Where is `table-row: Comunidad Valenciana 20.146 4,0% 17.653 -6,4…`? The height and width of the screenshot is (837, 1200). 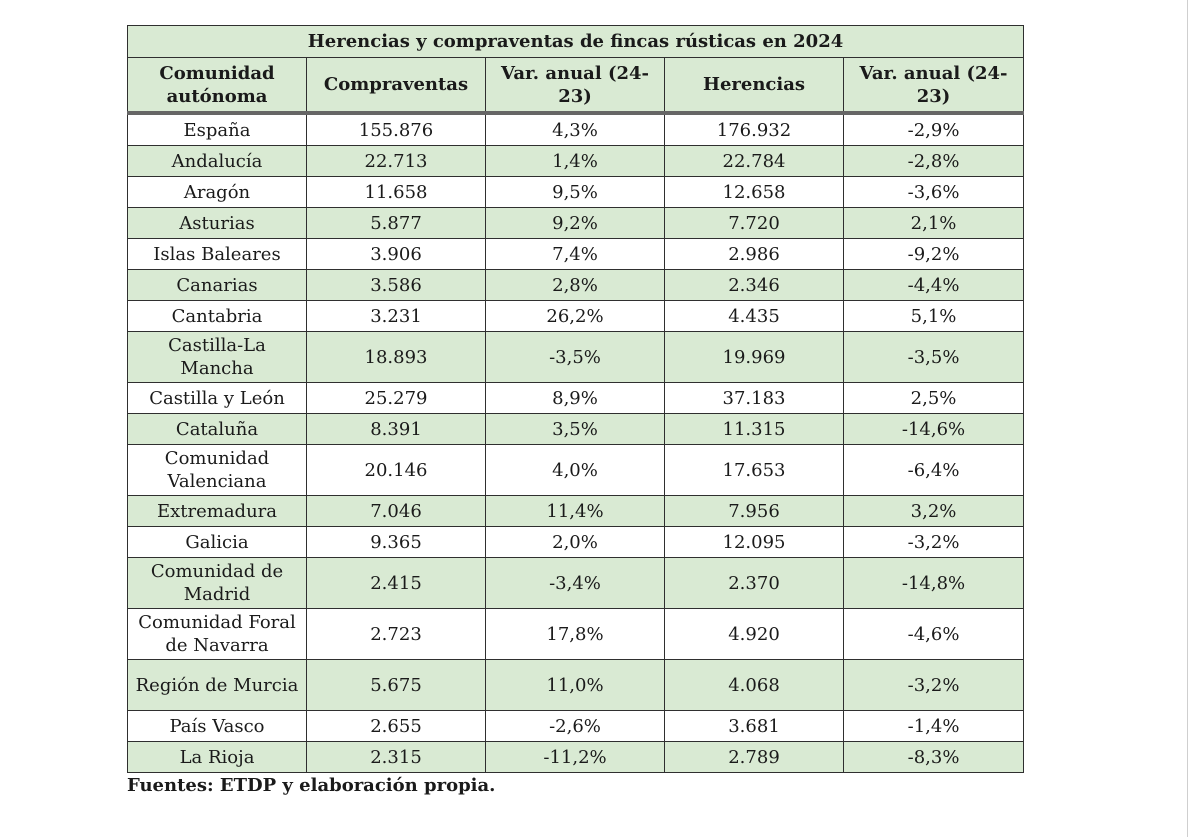
table-row: Comunidad Valenciana 20.146 4,0% 17.653 -6,4… is located at coordinates (576, 470).